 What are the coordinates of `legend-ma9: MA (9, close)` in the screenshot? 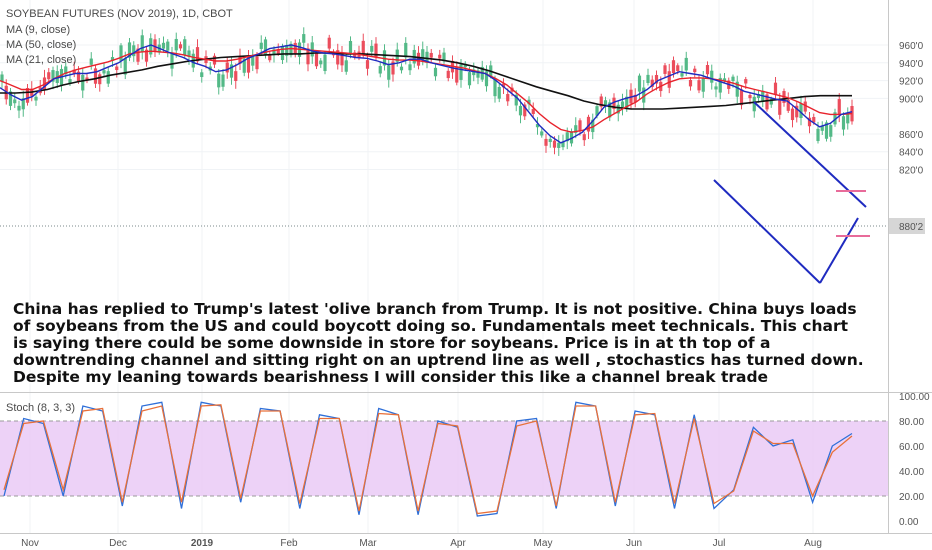 It's located at (38, 30).